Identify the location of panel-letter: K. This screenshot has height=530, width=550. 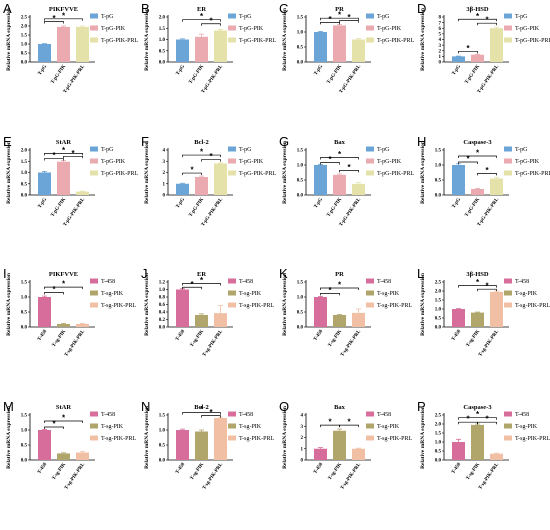
(283, 273).